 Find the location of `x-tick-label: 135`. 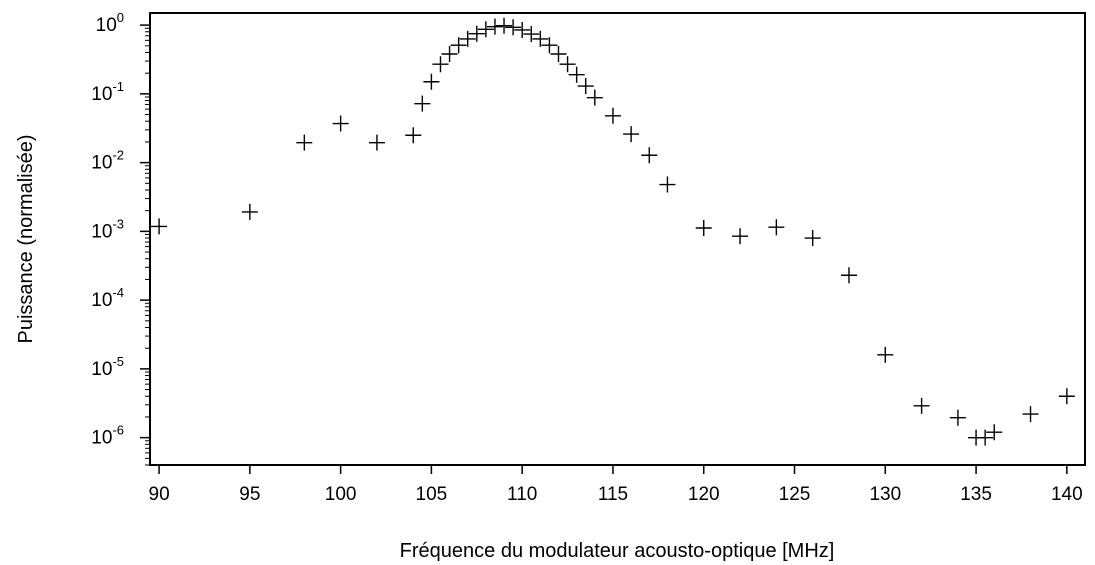

x-tick-label: 135 is located at coordinates (976, 494).